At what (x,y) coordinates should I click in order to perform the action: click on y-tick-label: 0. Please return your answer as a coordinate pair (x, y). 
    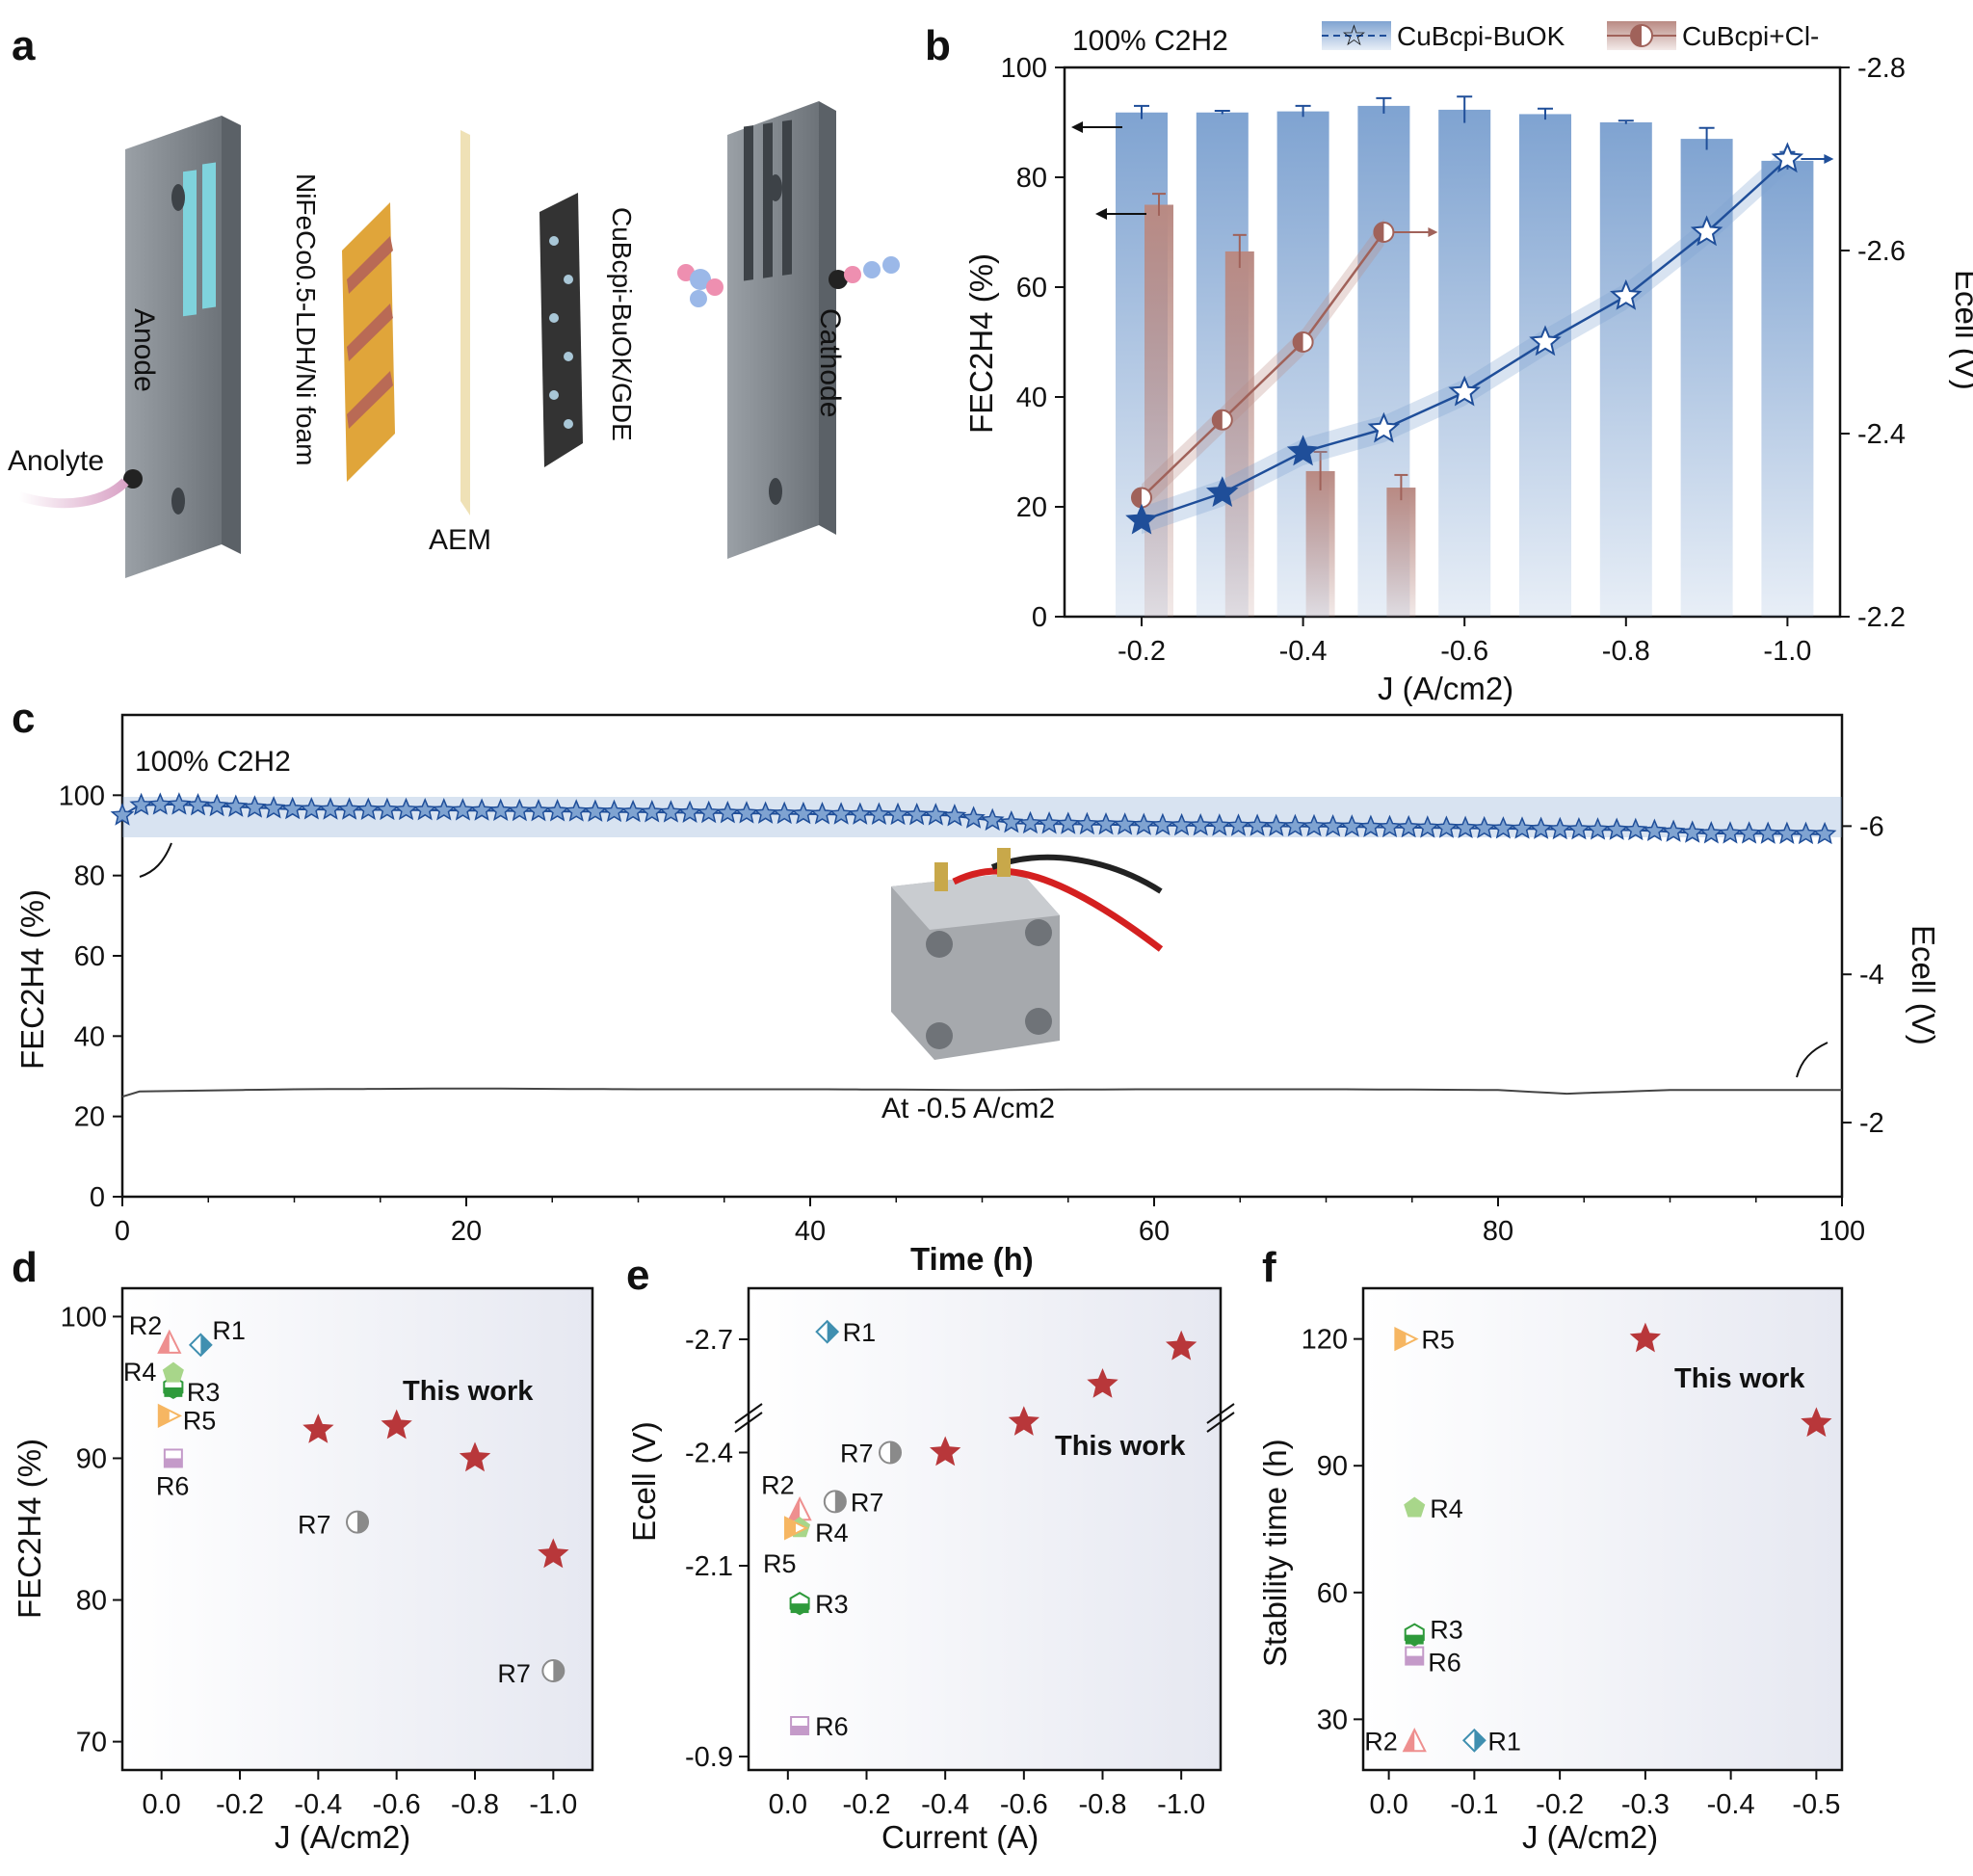
    Looking at the image, I should click on (1039, 618).